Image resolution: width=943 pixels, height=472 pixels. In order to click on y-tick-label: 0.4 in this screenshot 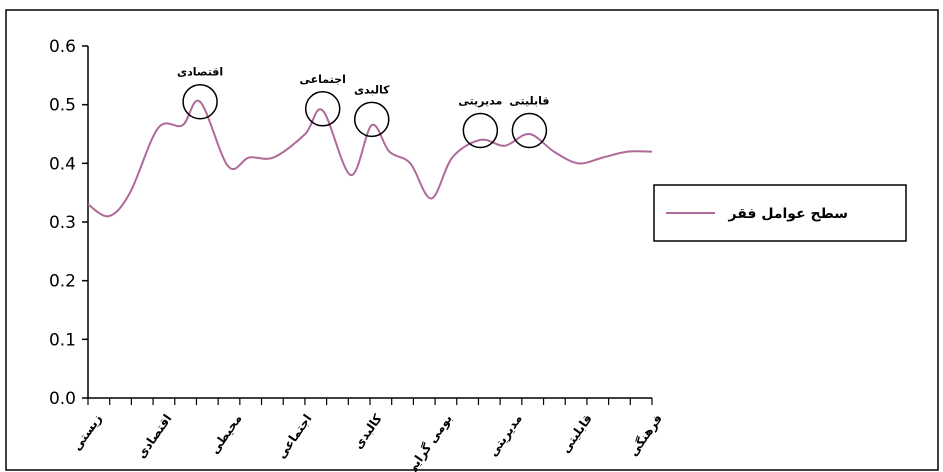, I will do `click(62, 164)`.